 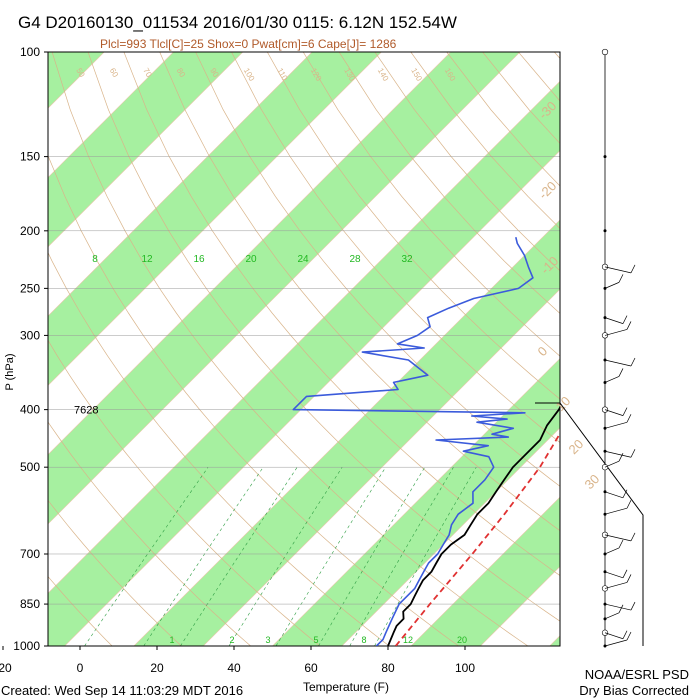 I want to click on mixing-ratio-label: 24, so click(x=303, y=259).